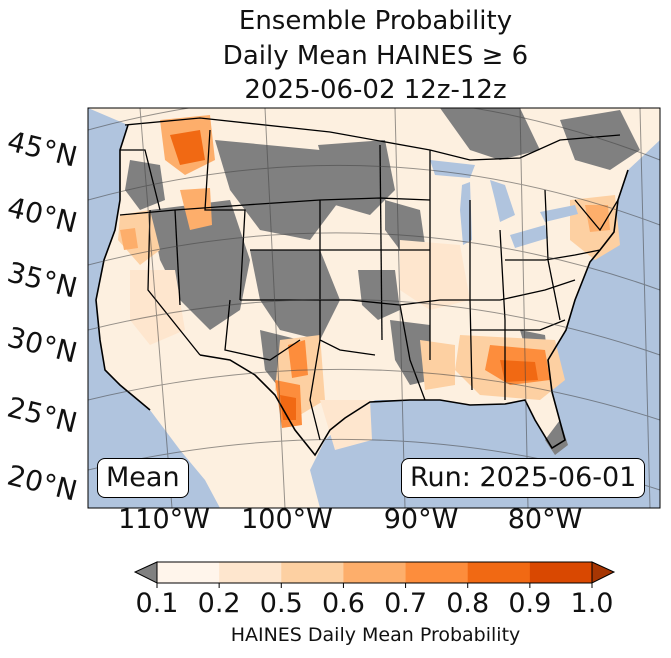 The width and height of the screenshot is (671, 658). Describe the element at coordinates (343, 603) in the screenshot. I see `colorbar-tick-label: 0.6` at that location.